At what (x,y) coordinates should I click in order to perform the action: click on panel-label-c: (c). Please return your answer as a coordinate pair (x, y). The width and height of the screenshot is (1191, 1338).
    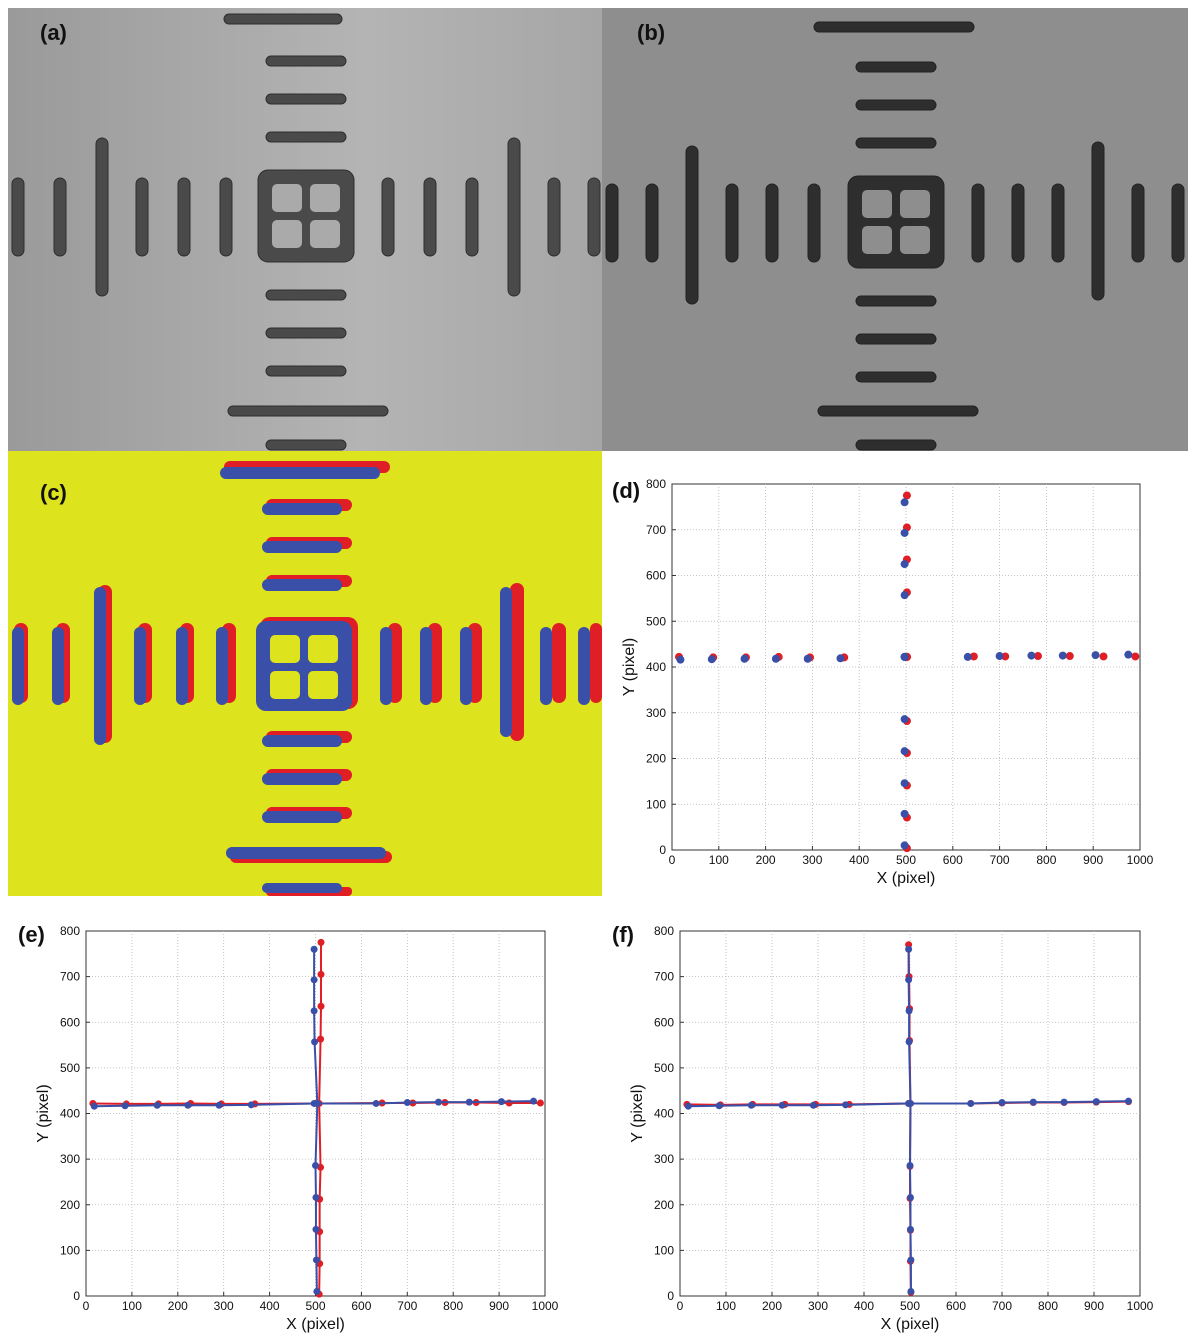
    Looking at the image, I should click on (53, 493).